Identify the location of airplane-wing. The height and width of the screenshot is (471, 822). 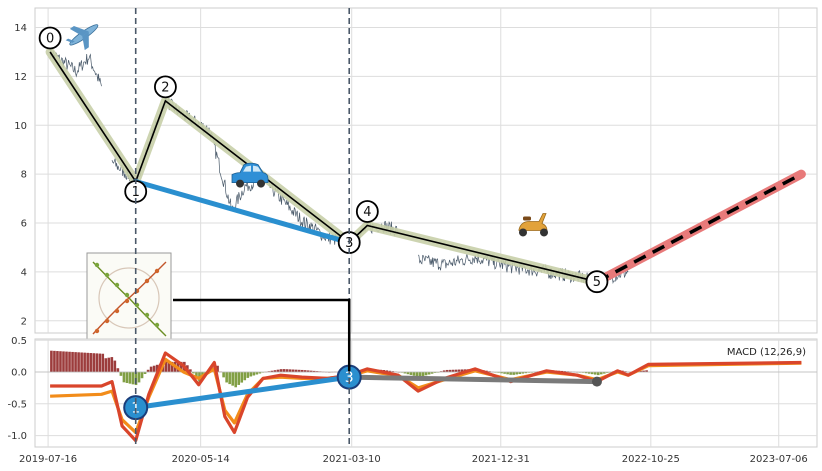
(79, 31).